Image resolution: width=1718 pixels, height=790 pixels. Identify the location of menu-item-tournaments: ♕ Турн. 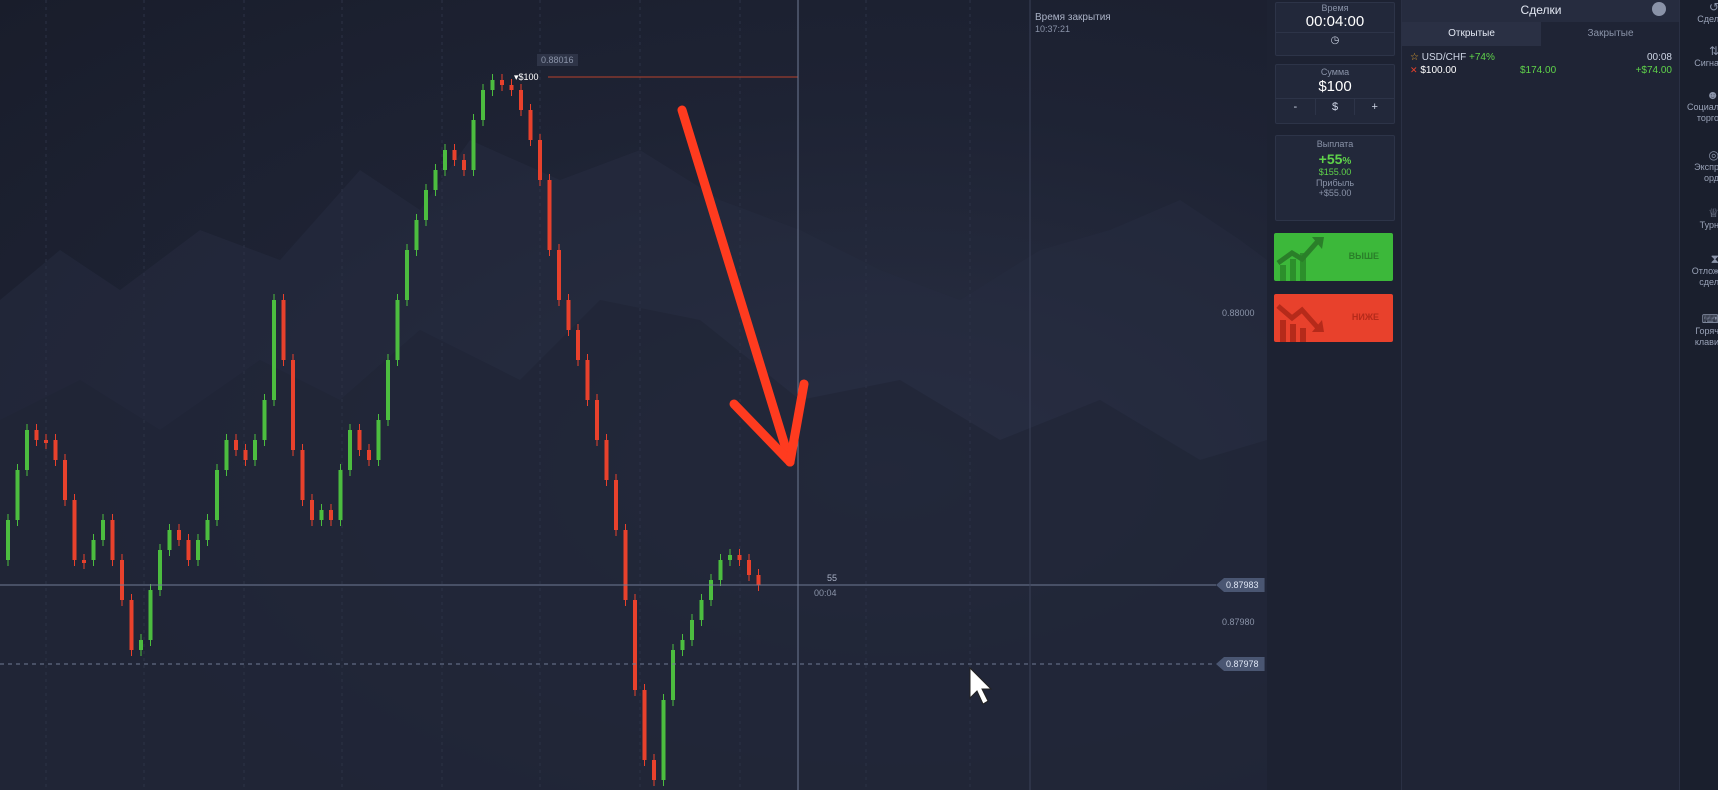
(1699, 219).